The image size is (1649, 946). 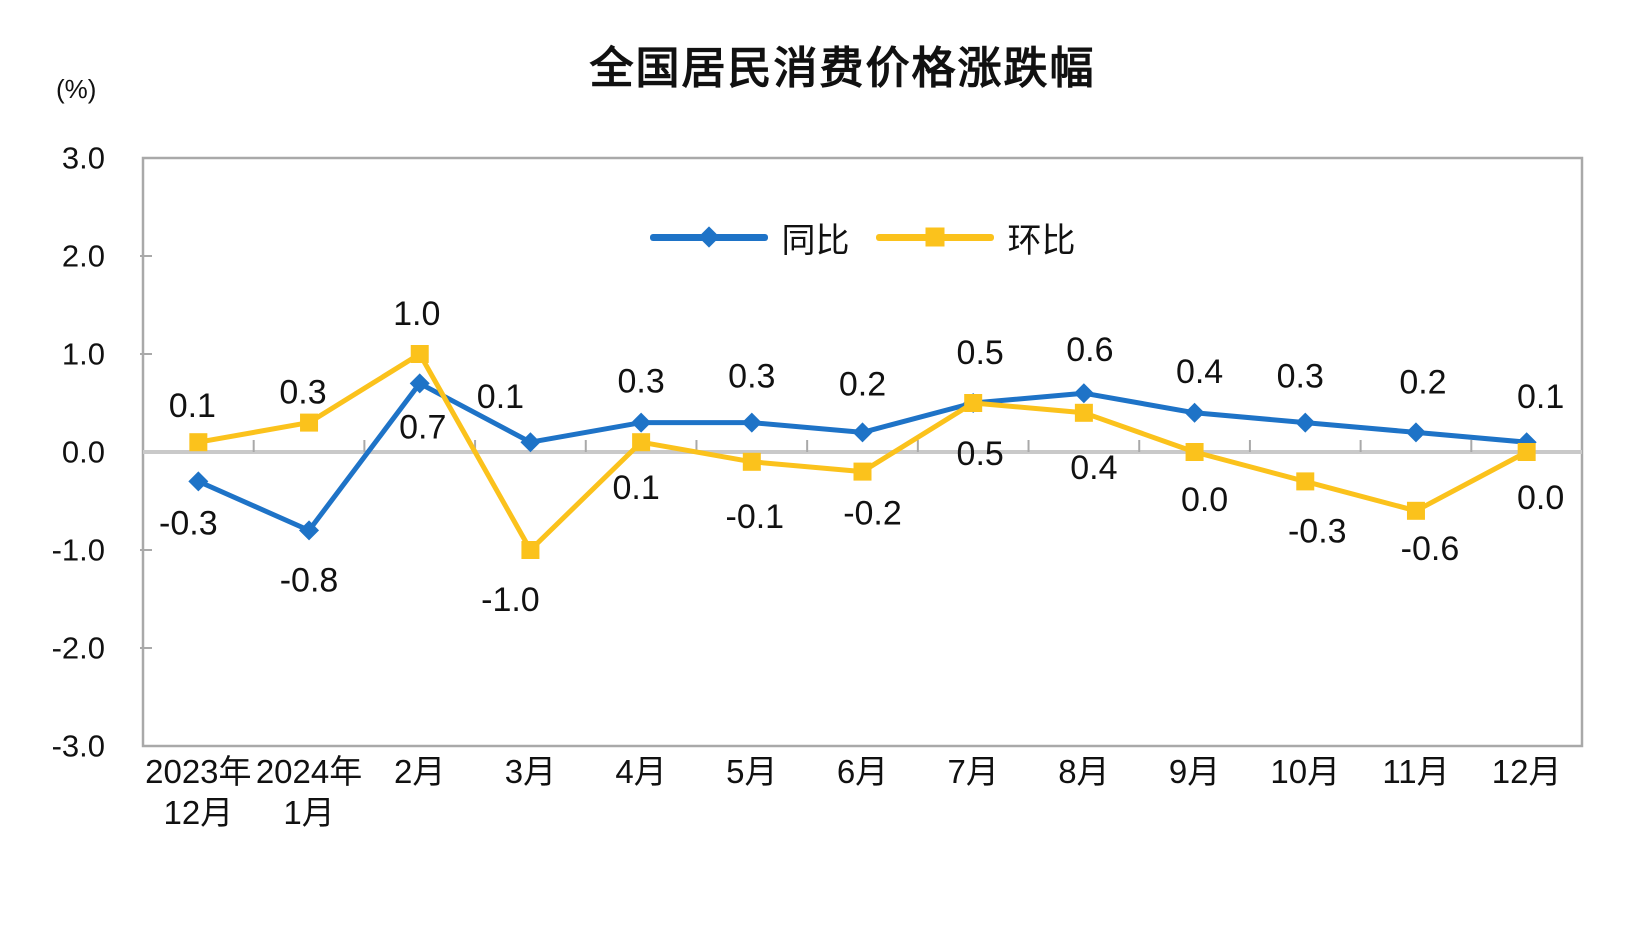 I want to click on mom-line-swatch, so click(x=934, y=237).